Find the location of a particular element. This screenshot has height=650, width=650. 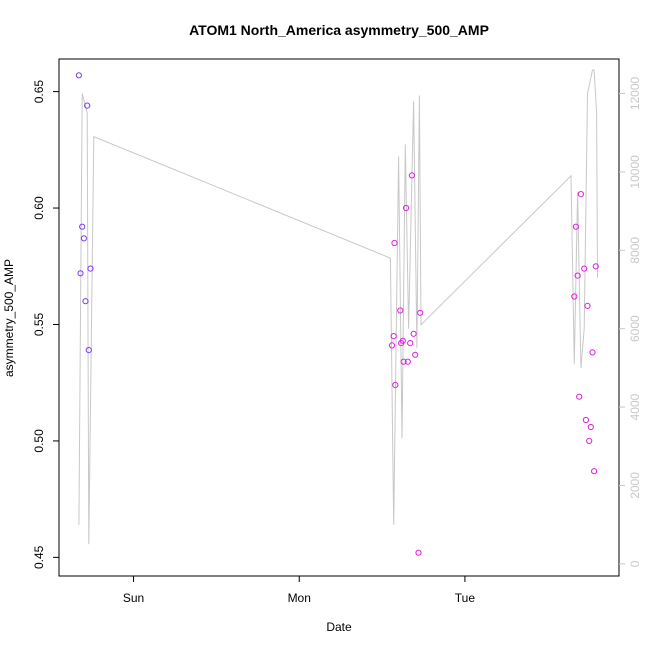

y-tick-label-0: 0.45 is located at coordinates (39, 557).